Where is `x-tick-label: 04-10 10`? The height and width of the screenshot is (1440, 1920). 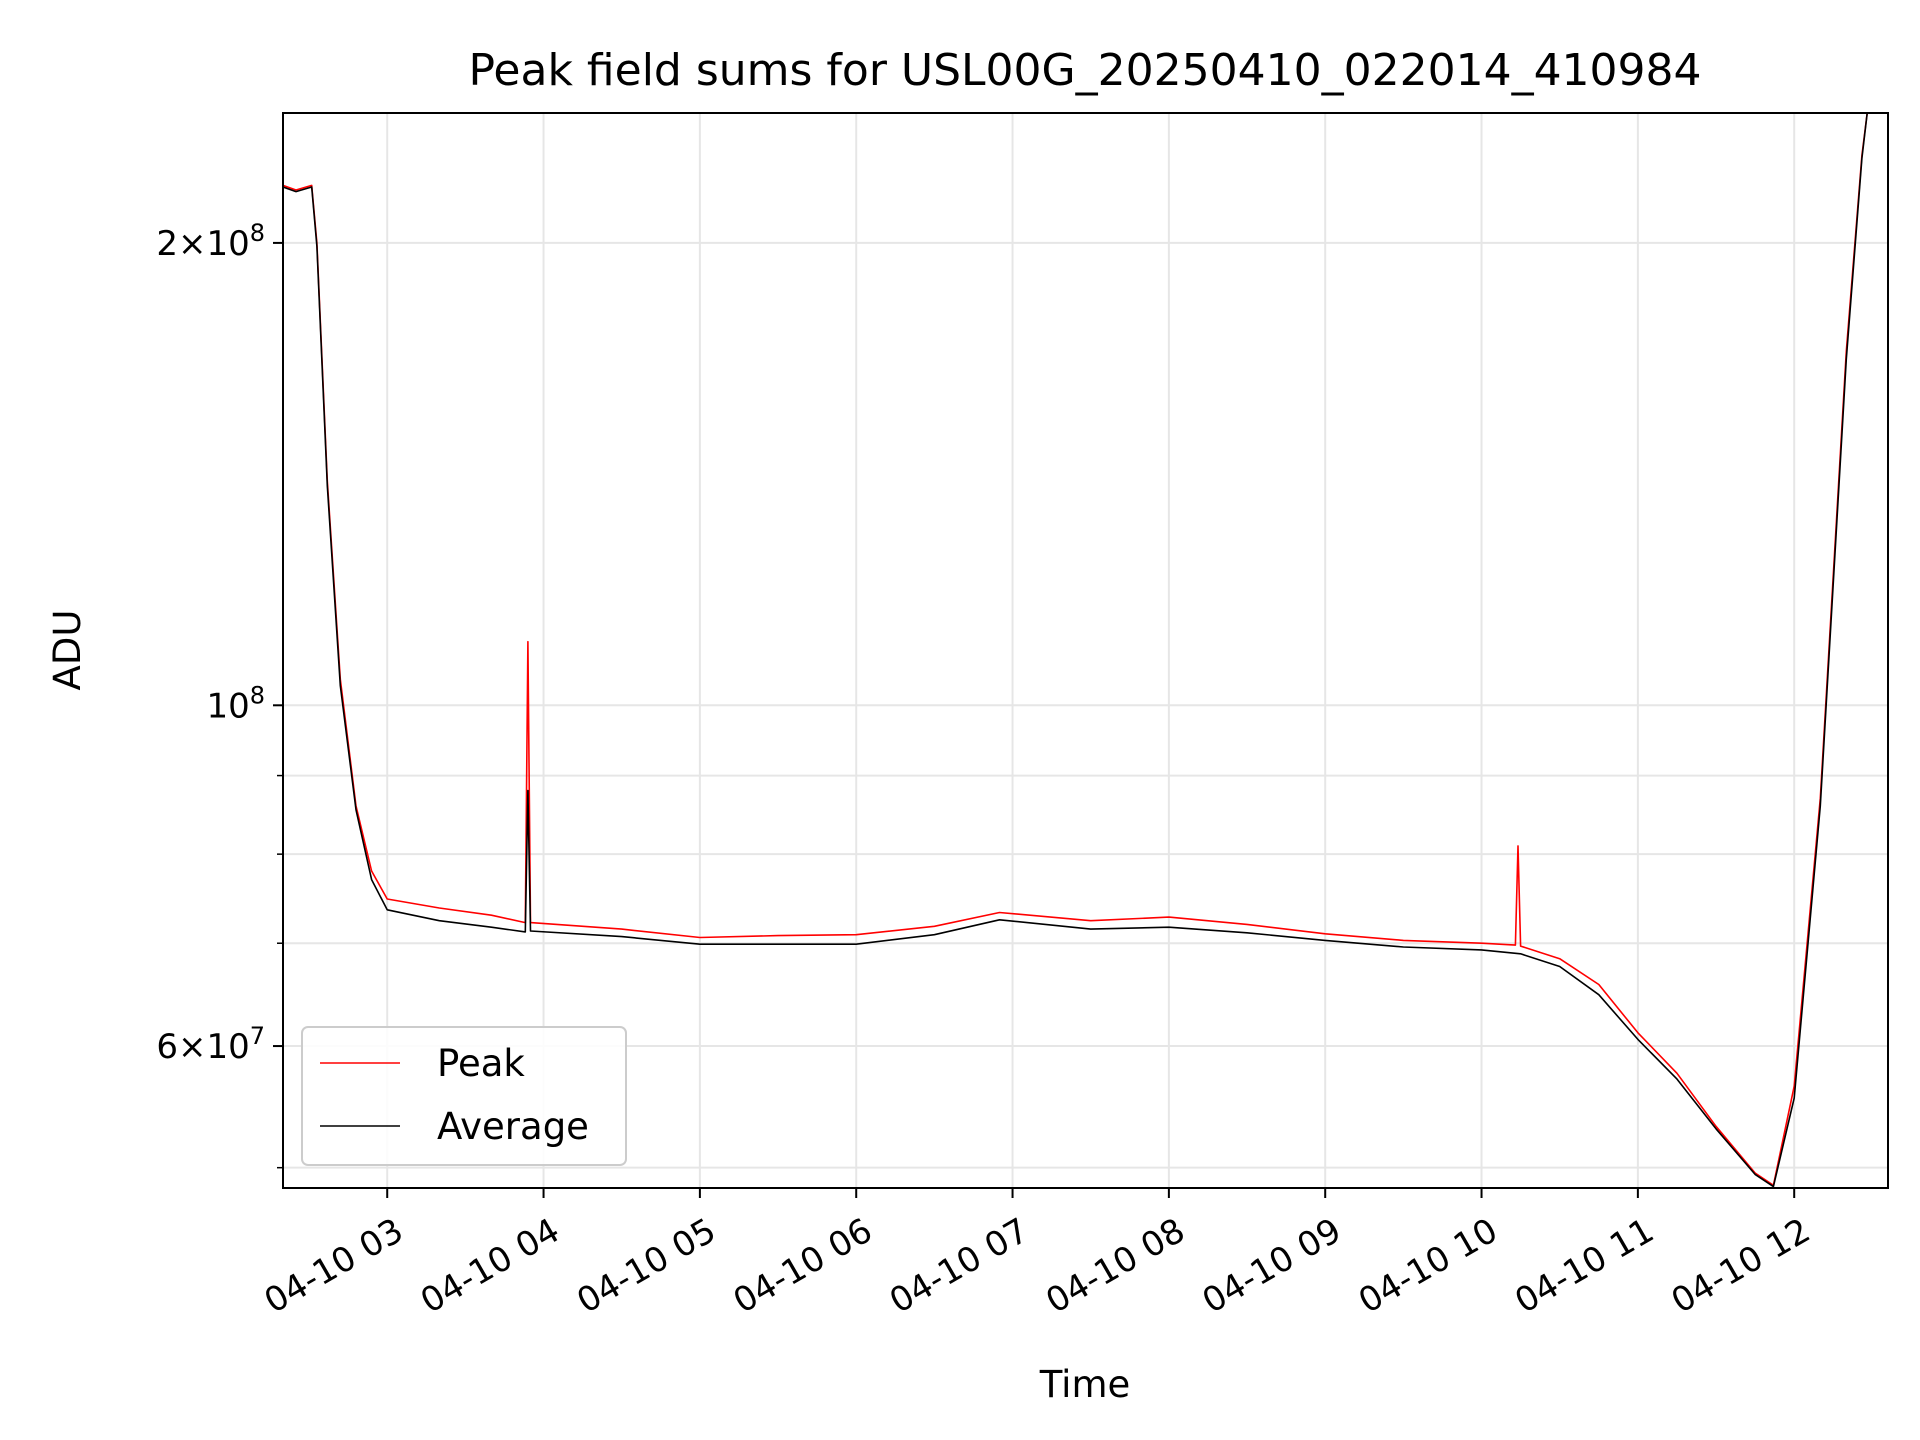
x-tick-label: 04-10 10 is located at coordinates (1428, 1266).